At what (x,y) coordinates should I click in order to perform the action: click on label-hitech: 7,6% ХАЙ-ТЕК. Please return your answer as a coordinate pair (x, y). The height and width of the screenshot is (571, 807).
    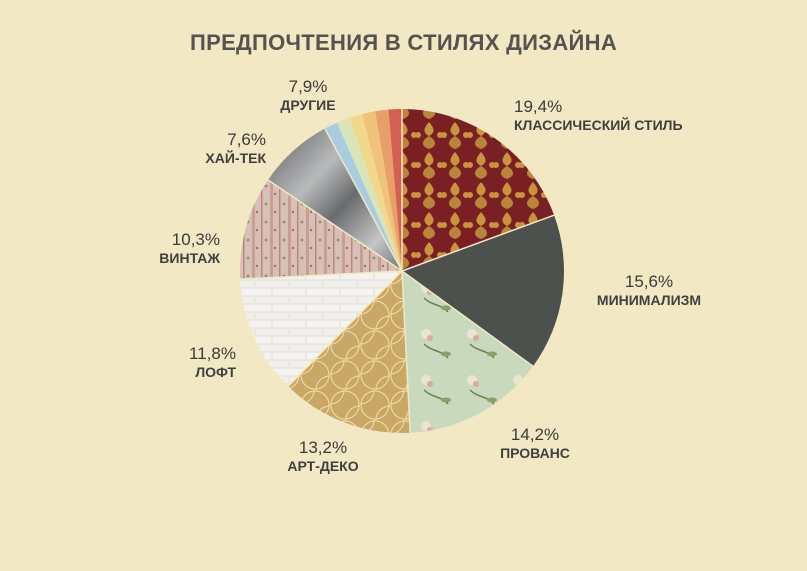
    Looking at the image, I should click on (235, 148).